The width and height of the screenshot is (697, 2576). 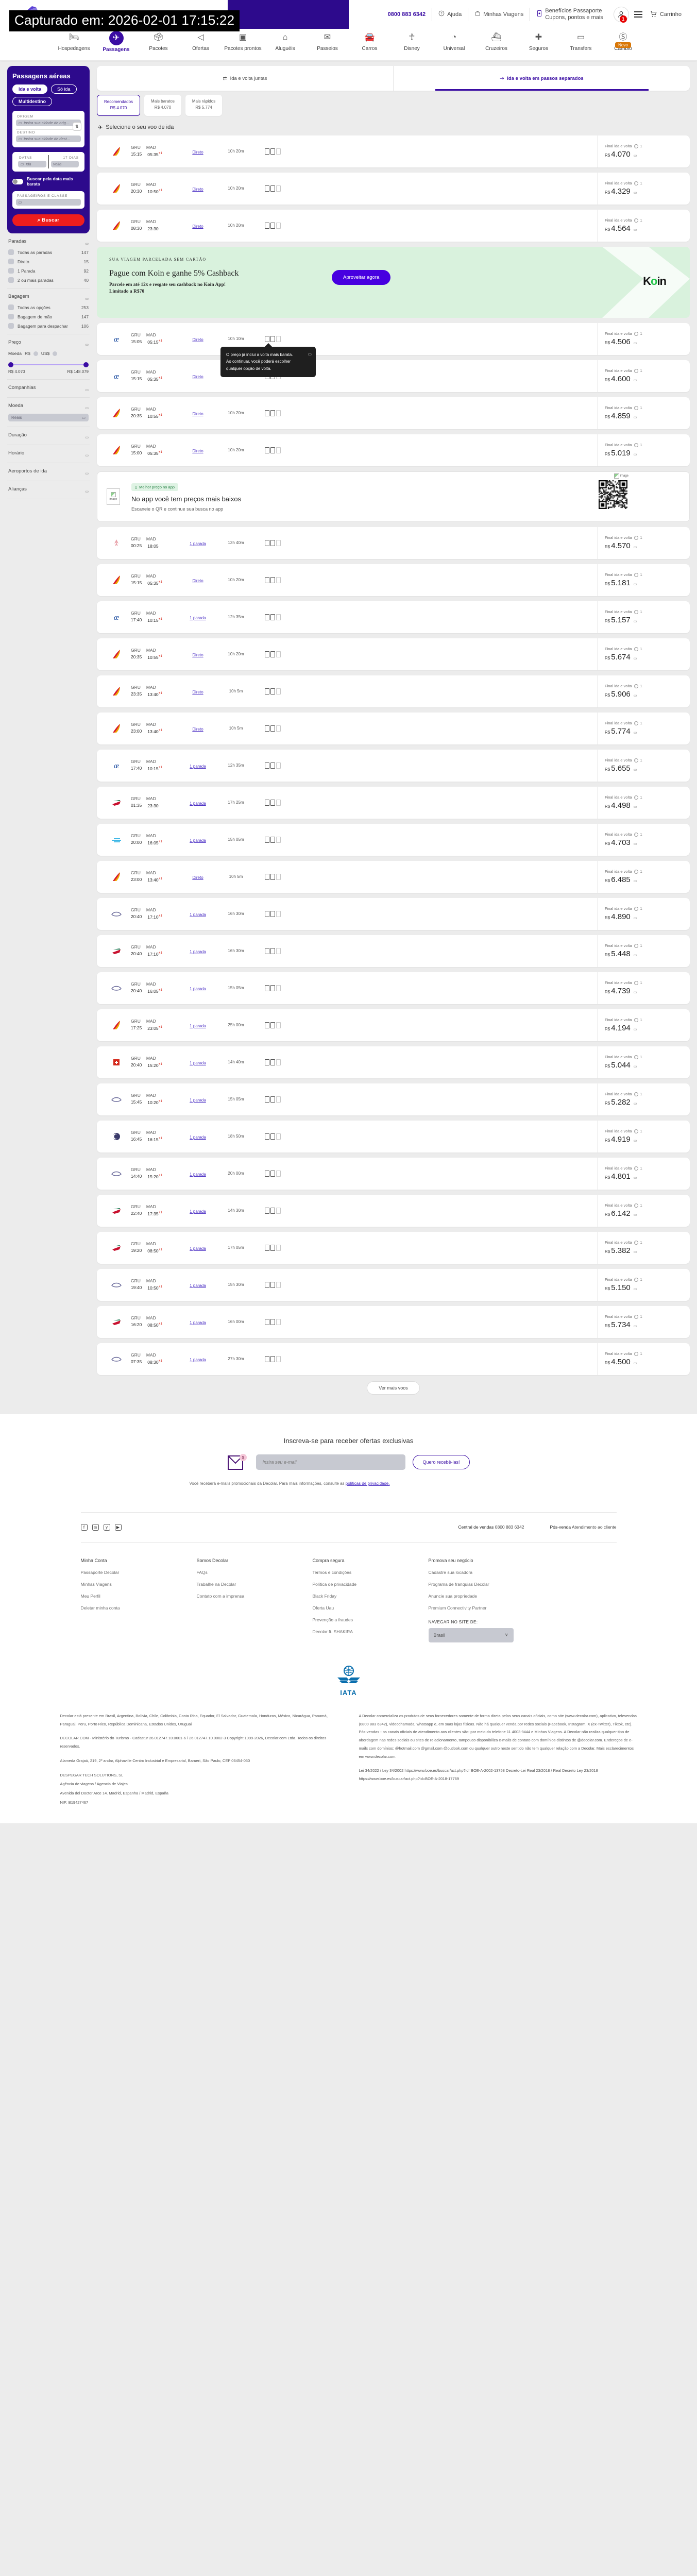 What do you see at coordinates (86, 364) in the screenshot?
I see `slider-knob-max` at bounding box center [86, 364].